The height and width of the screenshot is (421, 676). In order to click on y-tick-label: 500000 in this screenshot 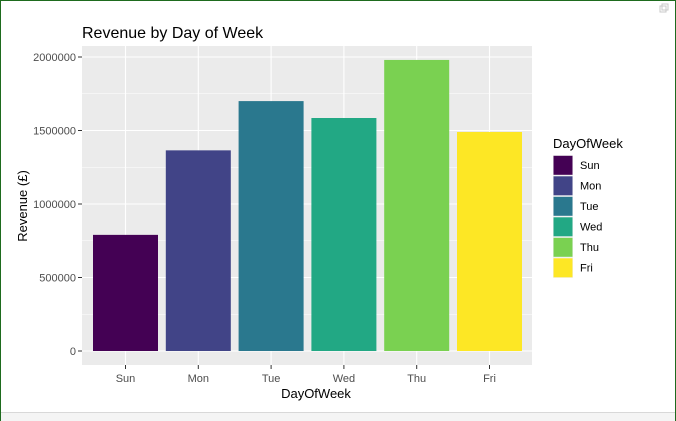, I will do `click(57, 279)`.